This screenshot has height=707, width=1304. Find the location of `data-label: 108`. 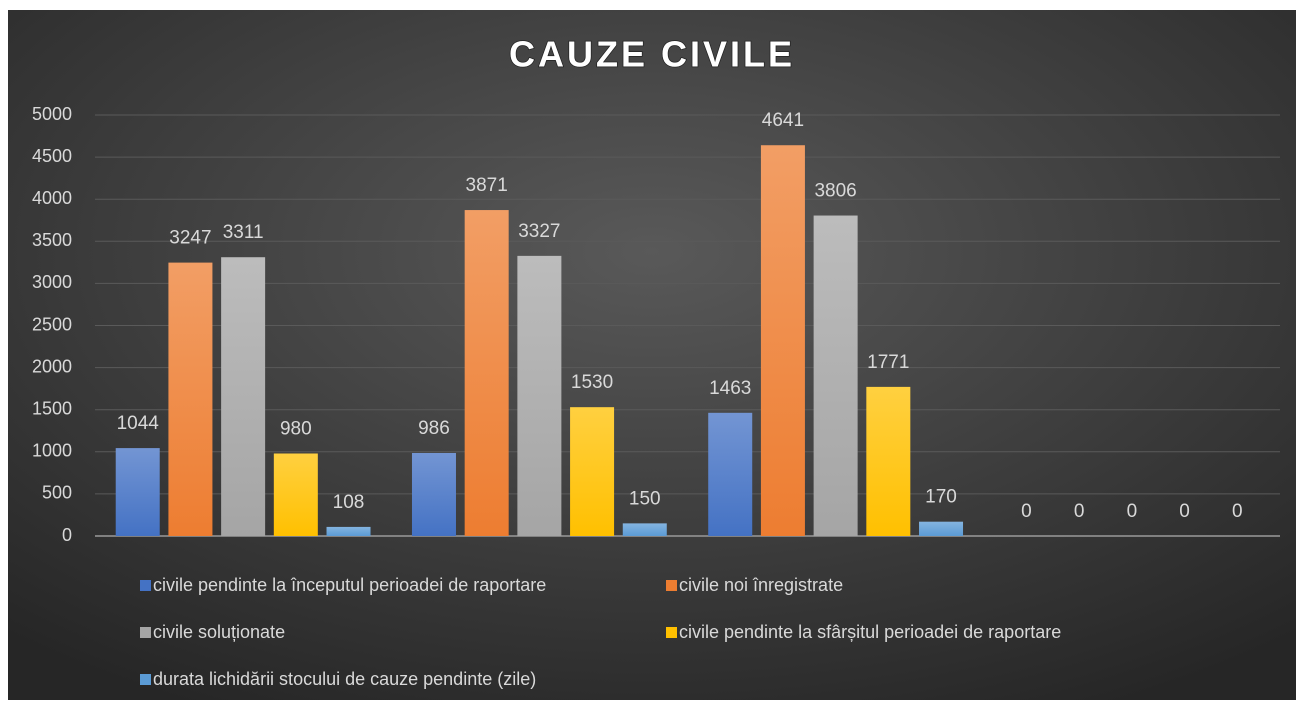

data-label: 108 is located at coordinates (349, 502).